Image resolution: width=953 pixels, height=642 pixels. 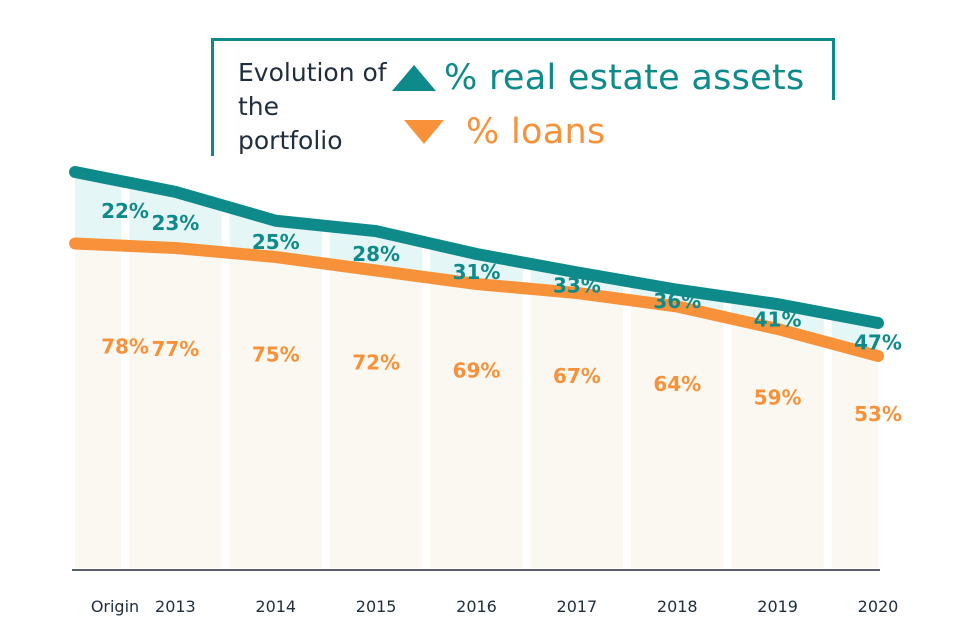 I want to click on legend-real-estate-label: % real estate assets, so click(x=624, y=78).